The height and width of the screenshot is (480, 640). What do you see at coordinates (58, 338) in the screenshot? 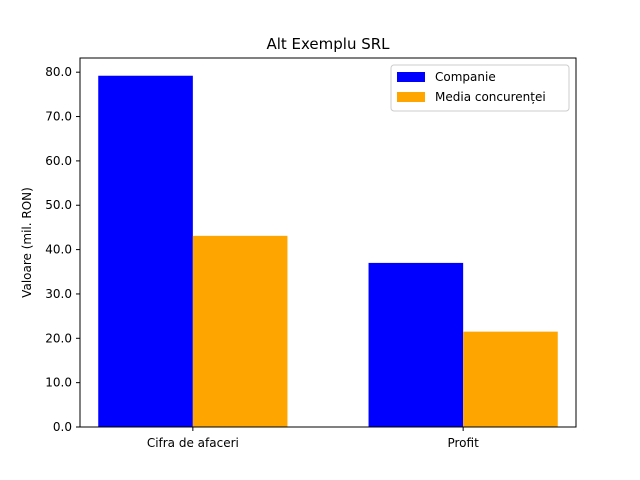
I see `y-tick-label: 20.0` at bounding box center [58, 338].